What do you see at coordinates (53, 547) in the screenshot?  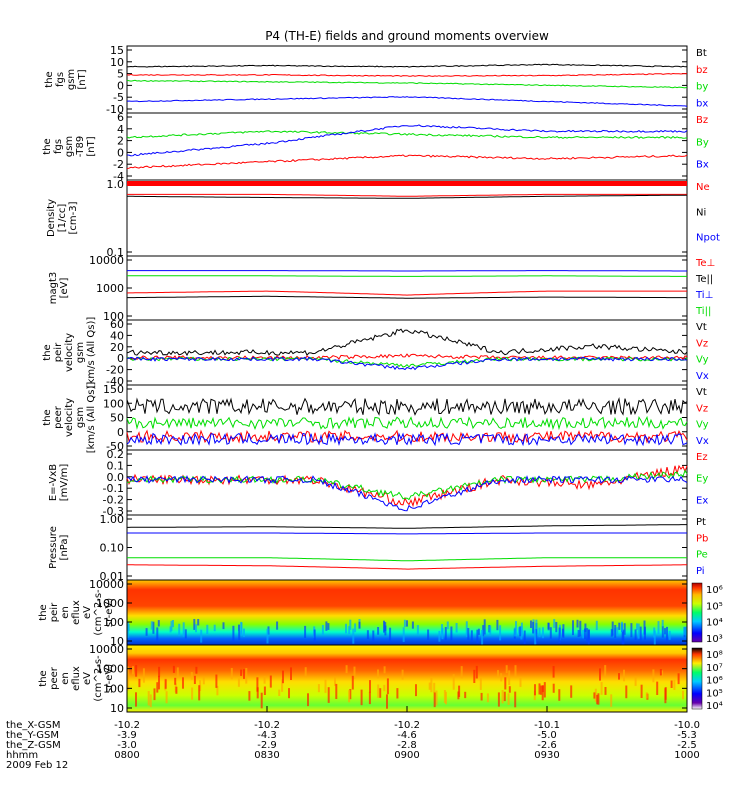 I see `y-axis-label: Pressure` at bounding box center [53, 547].